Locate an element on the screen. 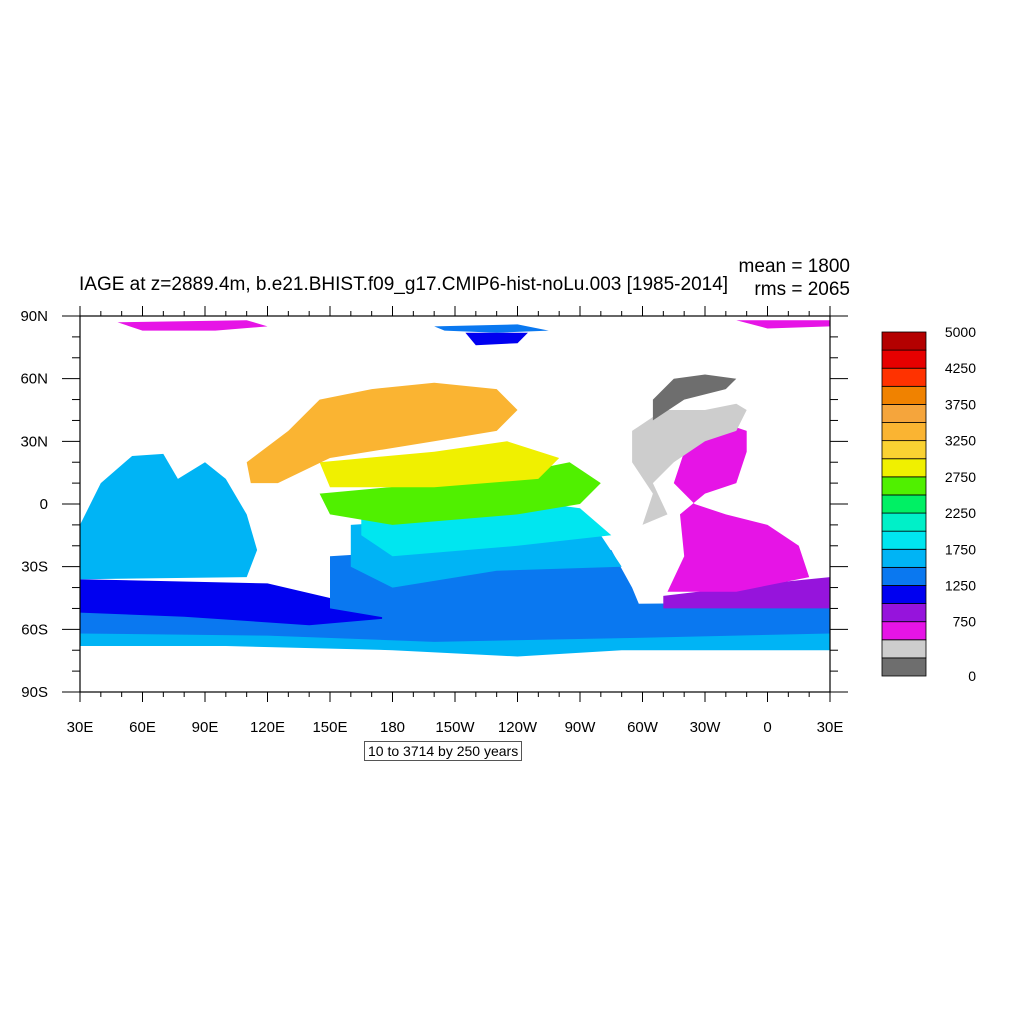  x-tick-label: 120W is located at coordinates (518, 727).